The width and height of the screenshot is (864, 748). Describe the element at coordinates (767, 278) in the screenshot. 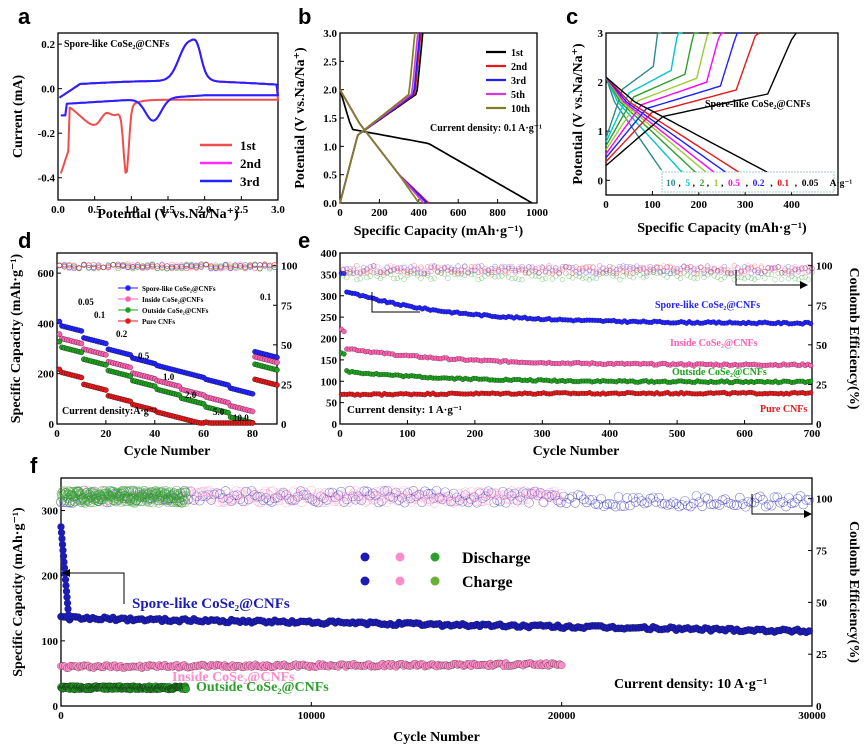

I see `arrow` at that location.